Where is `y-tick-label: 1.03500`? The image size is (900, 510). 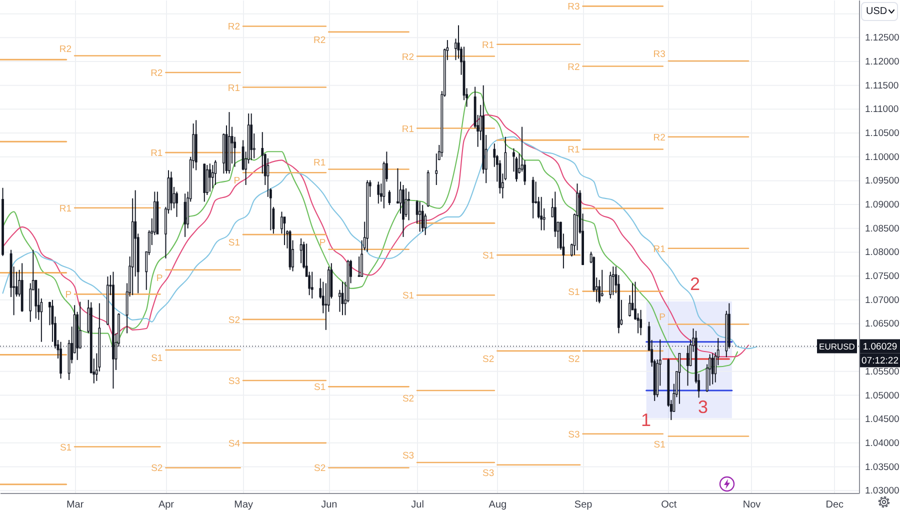 y-tick-label: 1.03500 is located at coordinates (882, 467).